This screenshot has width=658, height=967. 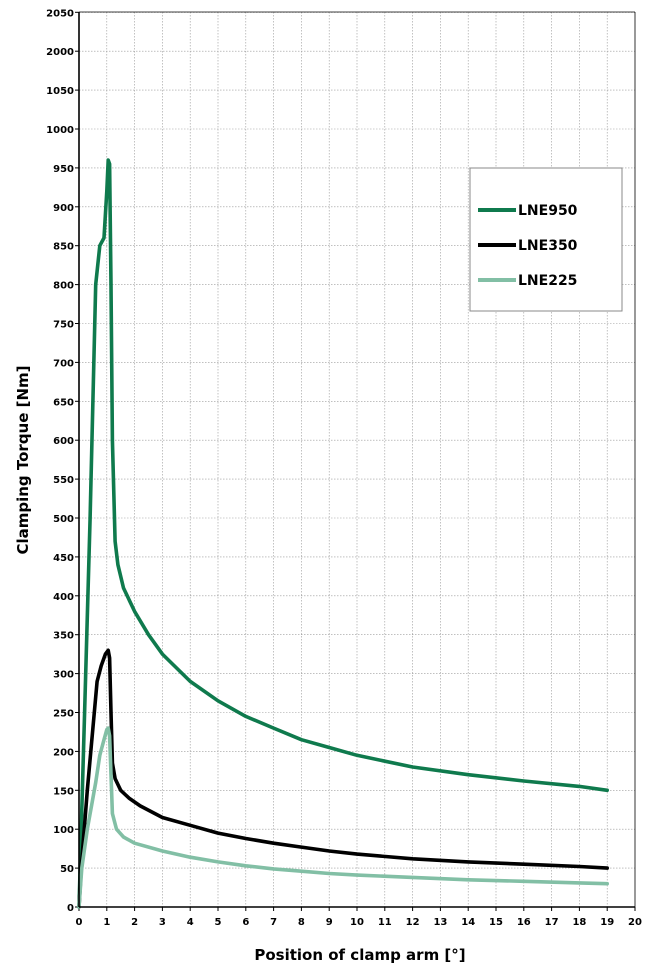 I want to click on y-tick-label: 0, so click(x=70, y=908).